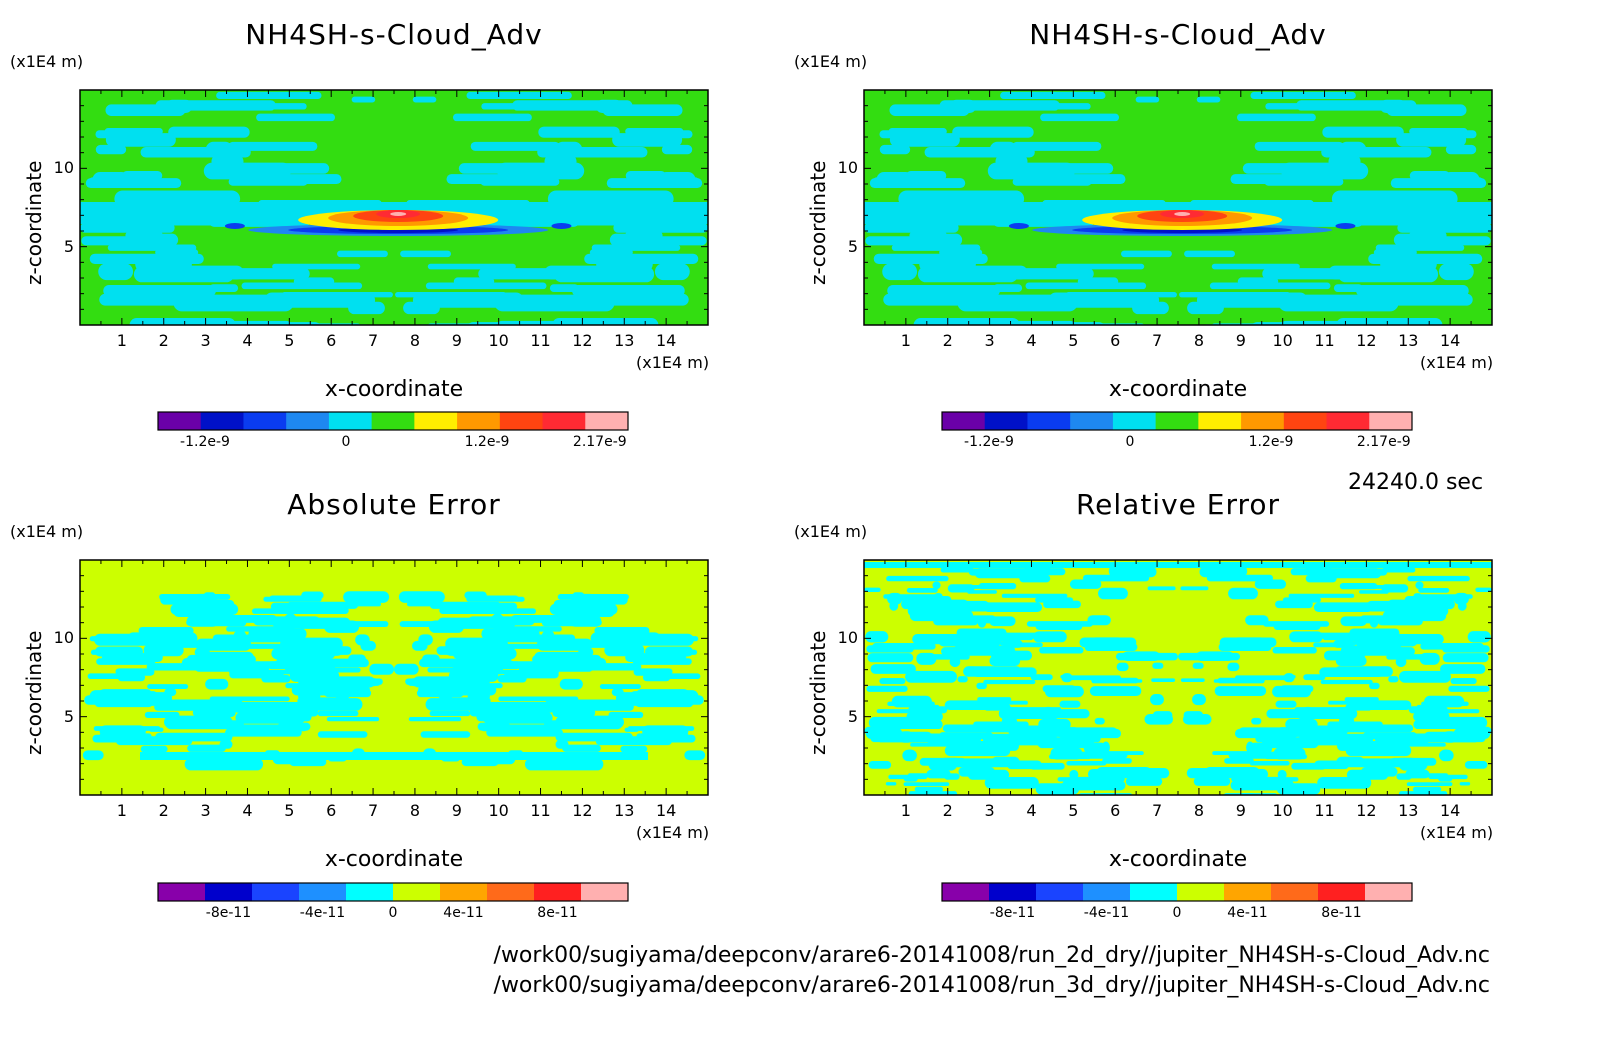 The image size is (1604, 1054). I want to click on panel-top-left, so click(394, 207).